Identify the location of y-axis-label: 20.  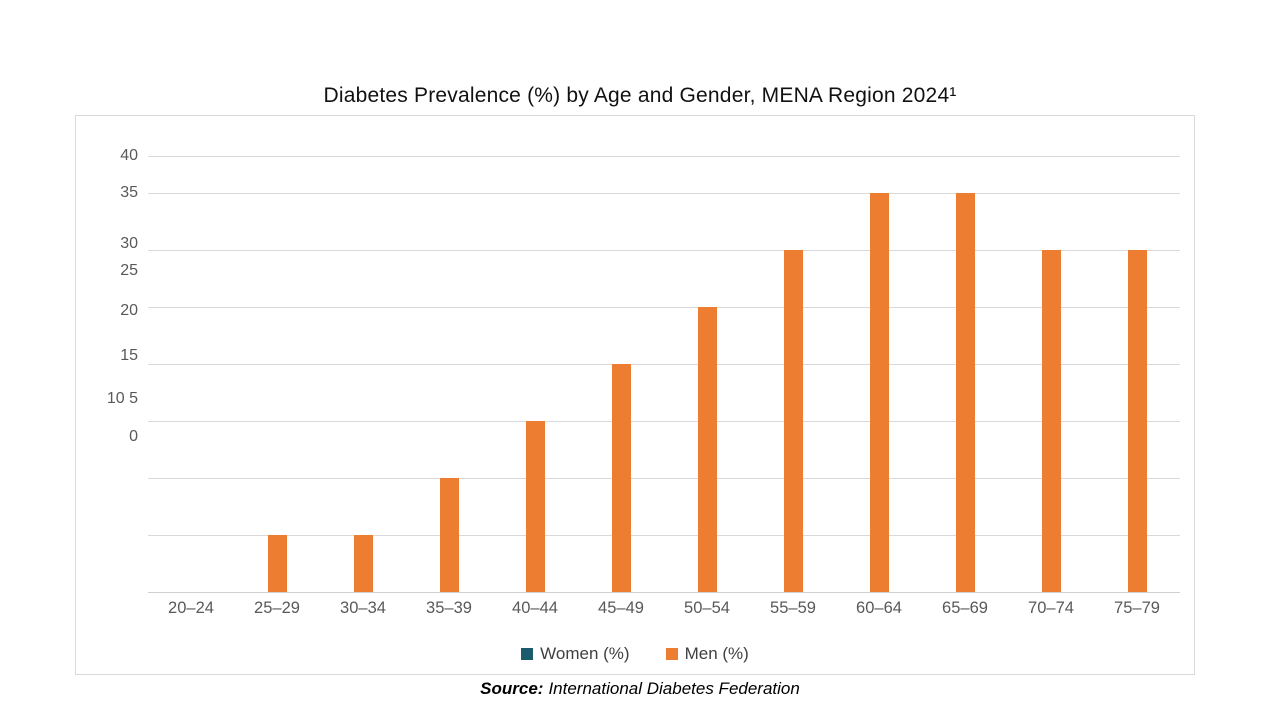
(129, 310).